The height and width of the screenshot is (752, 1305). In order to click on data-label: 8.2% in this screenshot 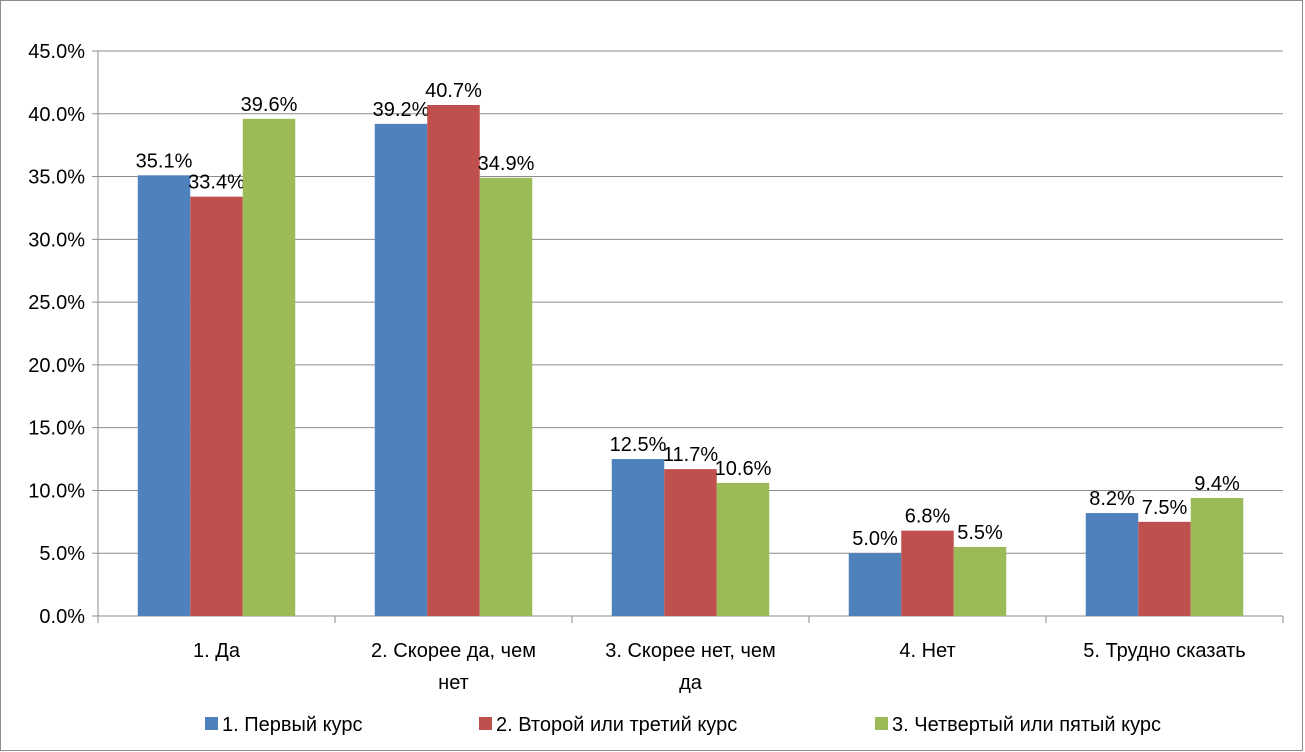, I will do `click(1112, 499)`.